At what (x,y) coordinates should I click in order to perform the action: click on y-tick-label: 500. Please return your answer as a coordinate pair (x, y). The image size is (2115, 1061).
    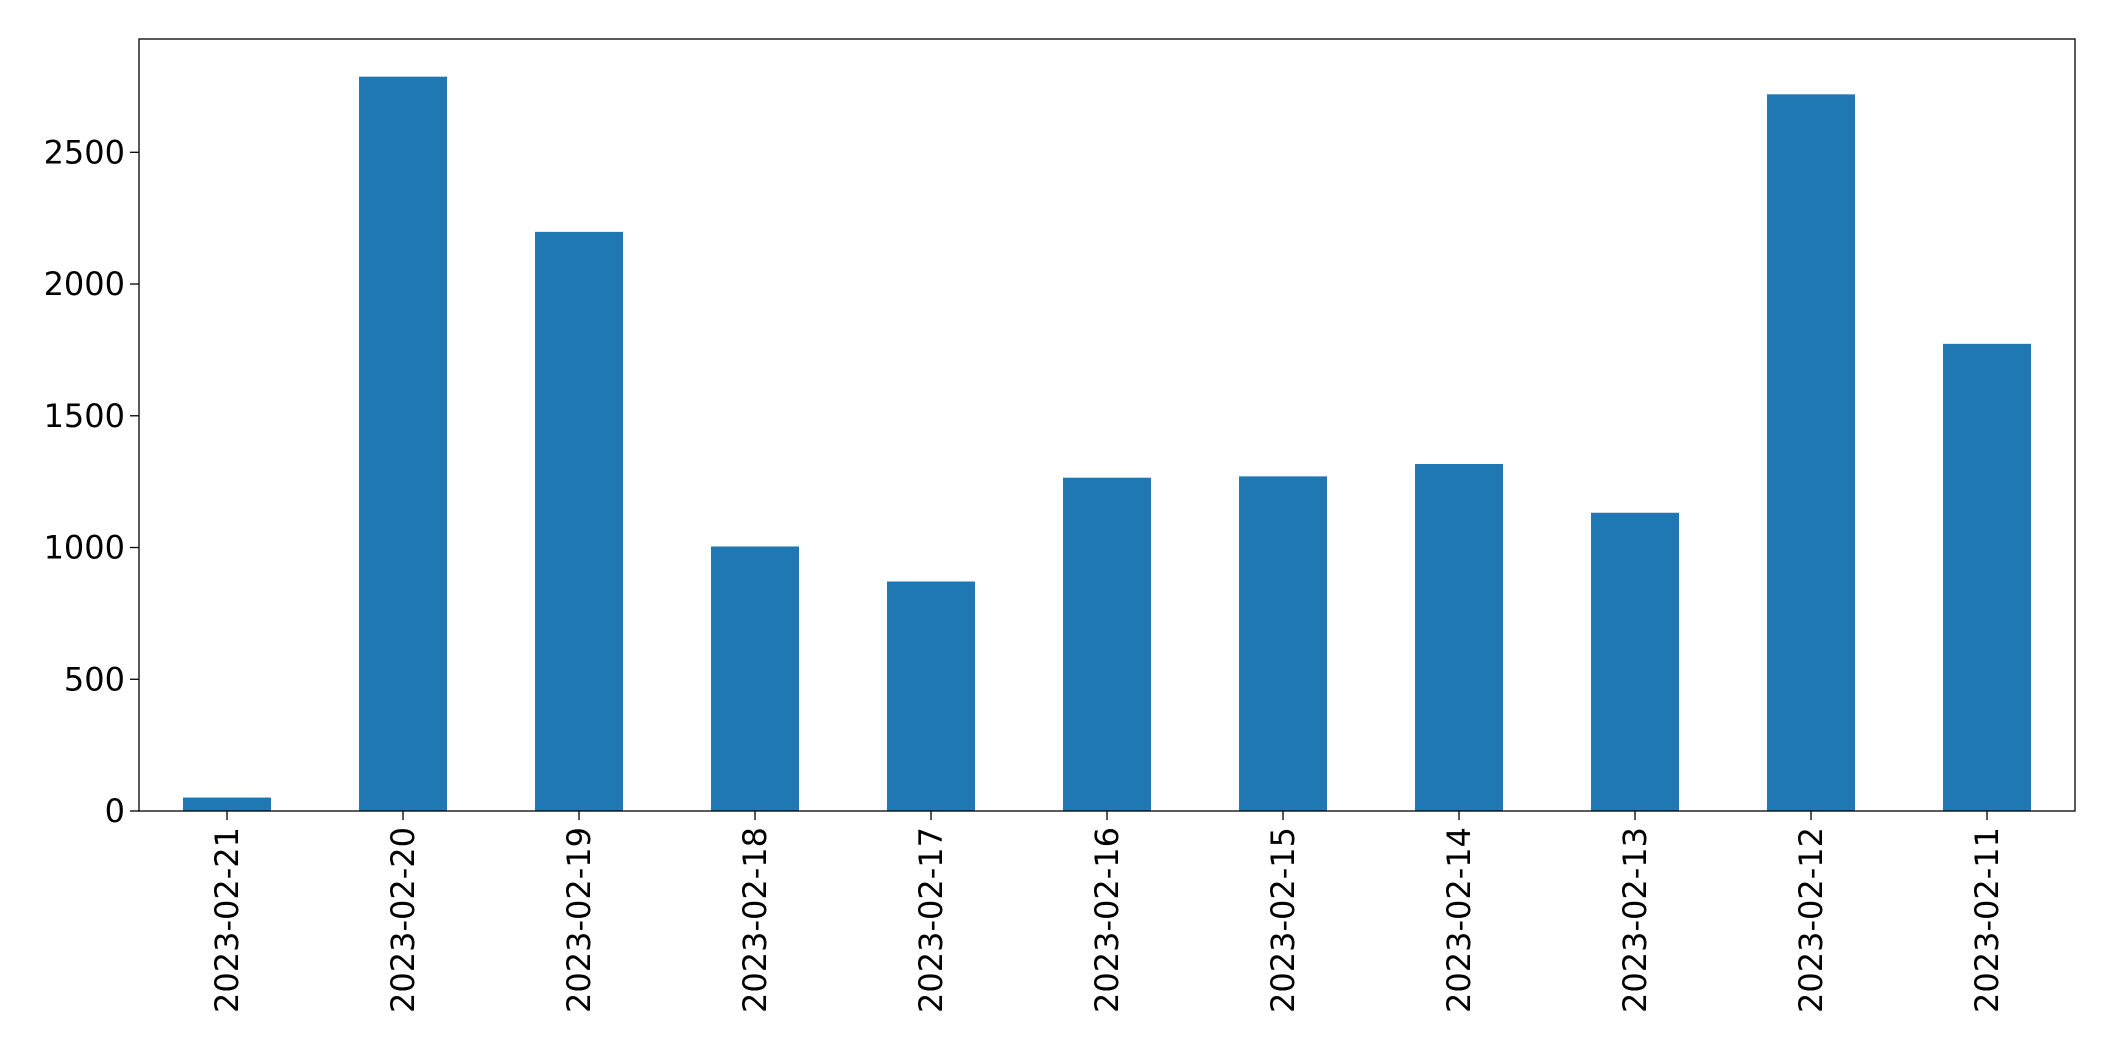
    Looking at the image, I should click on (94, 679).